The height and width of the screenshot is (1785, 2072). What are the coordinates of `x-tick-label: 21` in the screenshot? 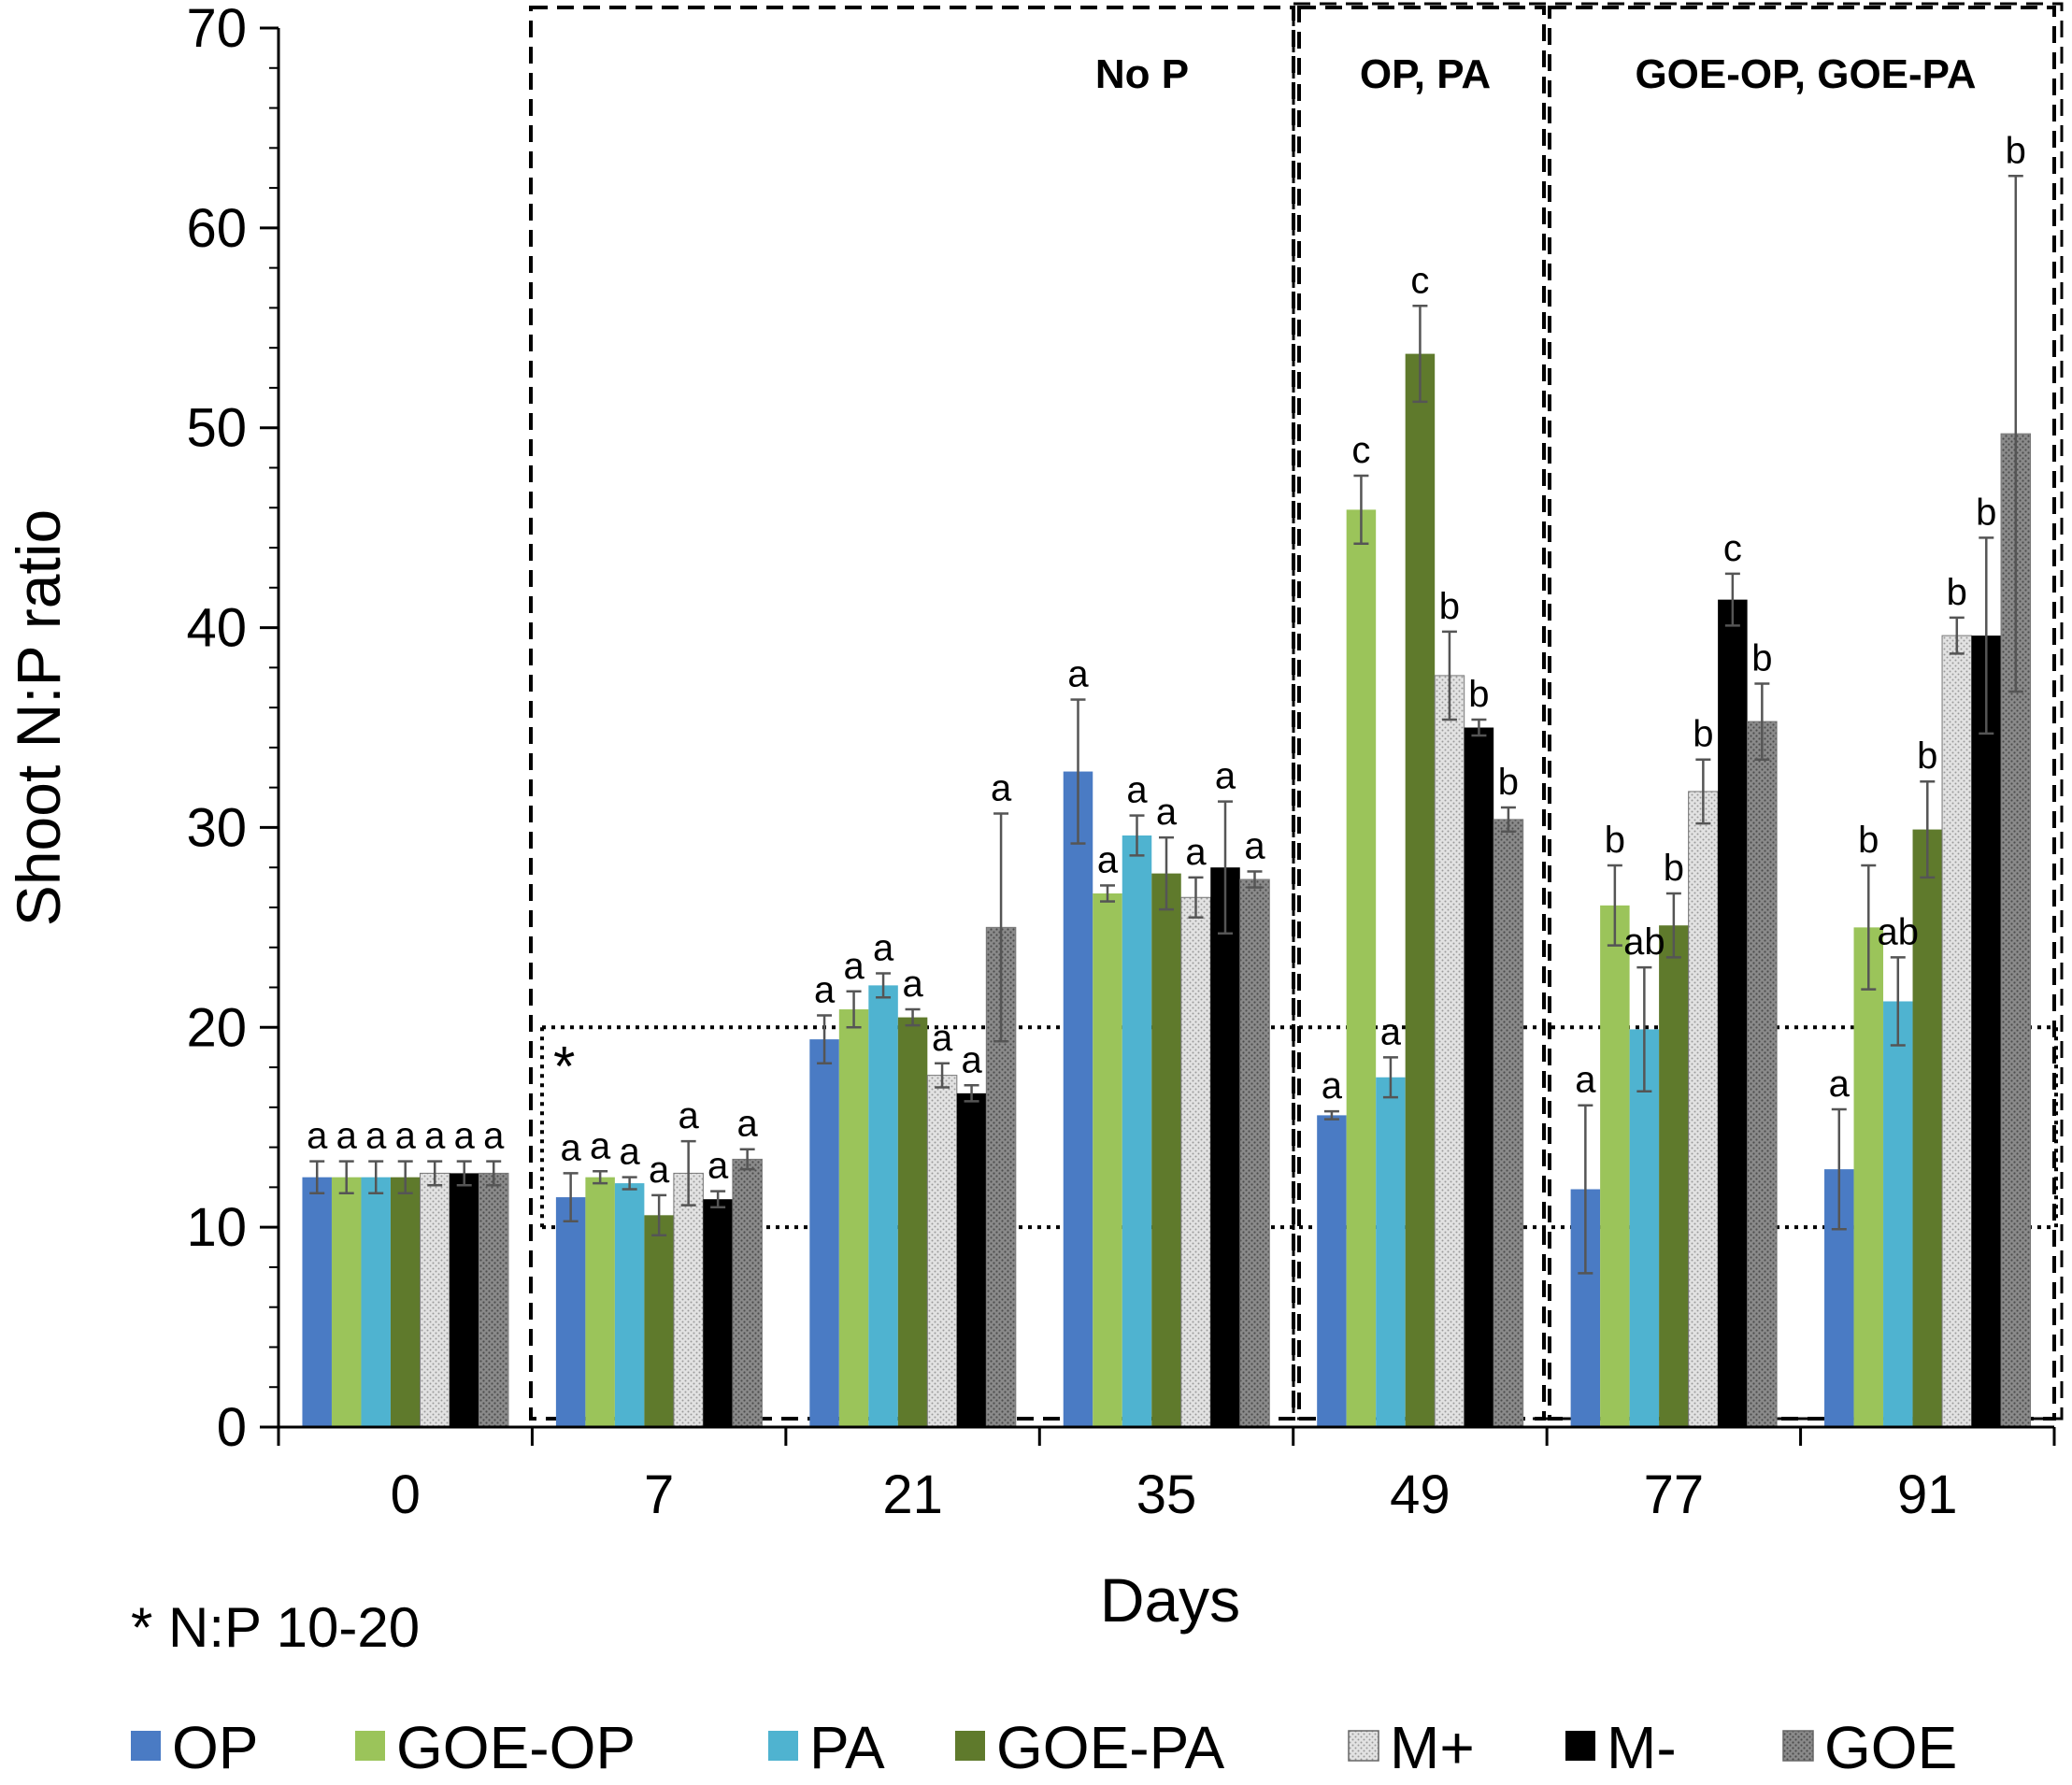 It's located at (912, 1494).